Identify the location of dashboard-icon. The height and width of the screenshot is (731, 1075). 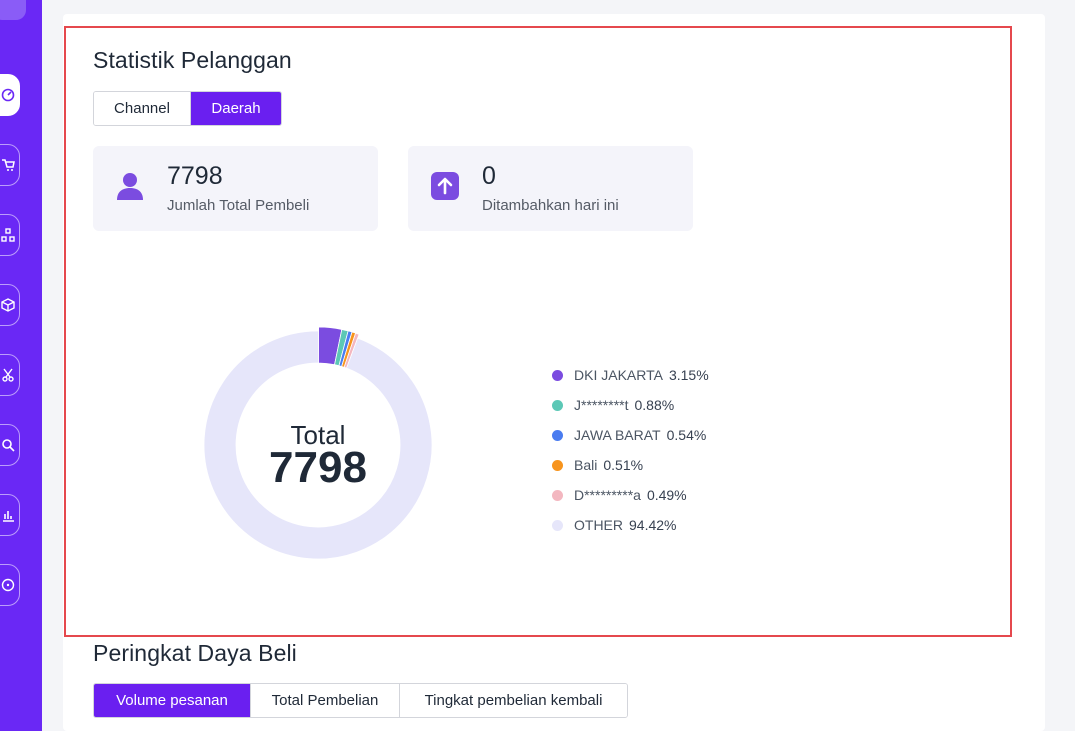
(8, 95).